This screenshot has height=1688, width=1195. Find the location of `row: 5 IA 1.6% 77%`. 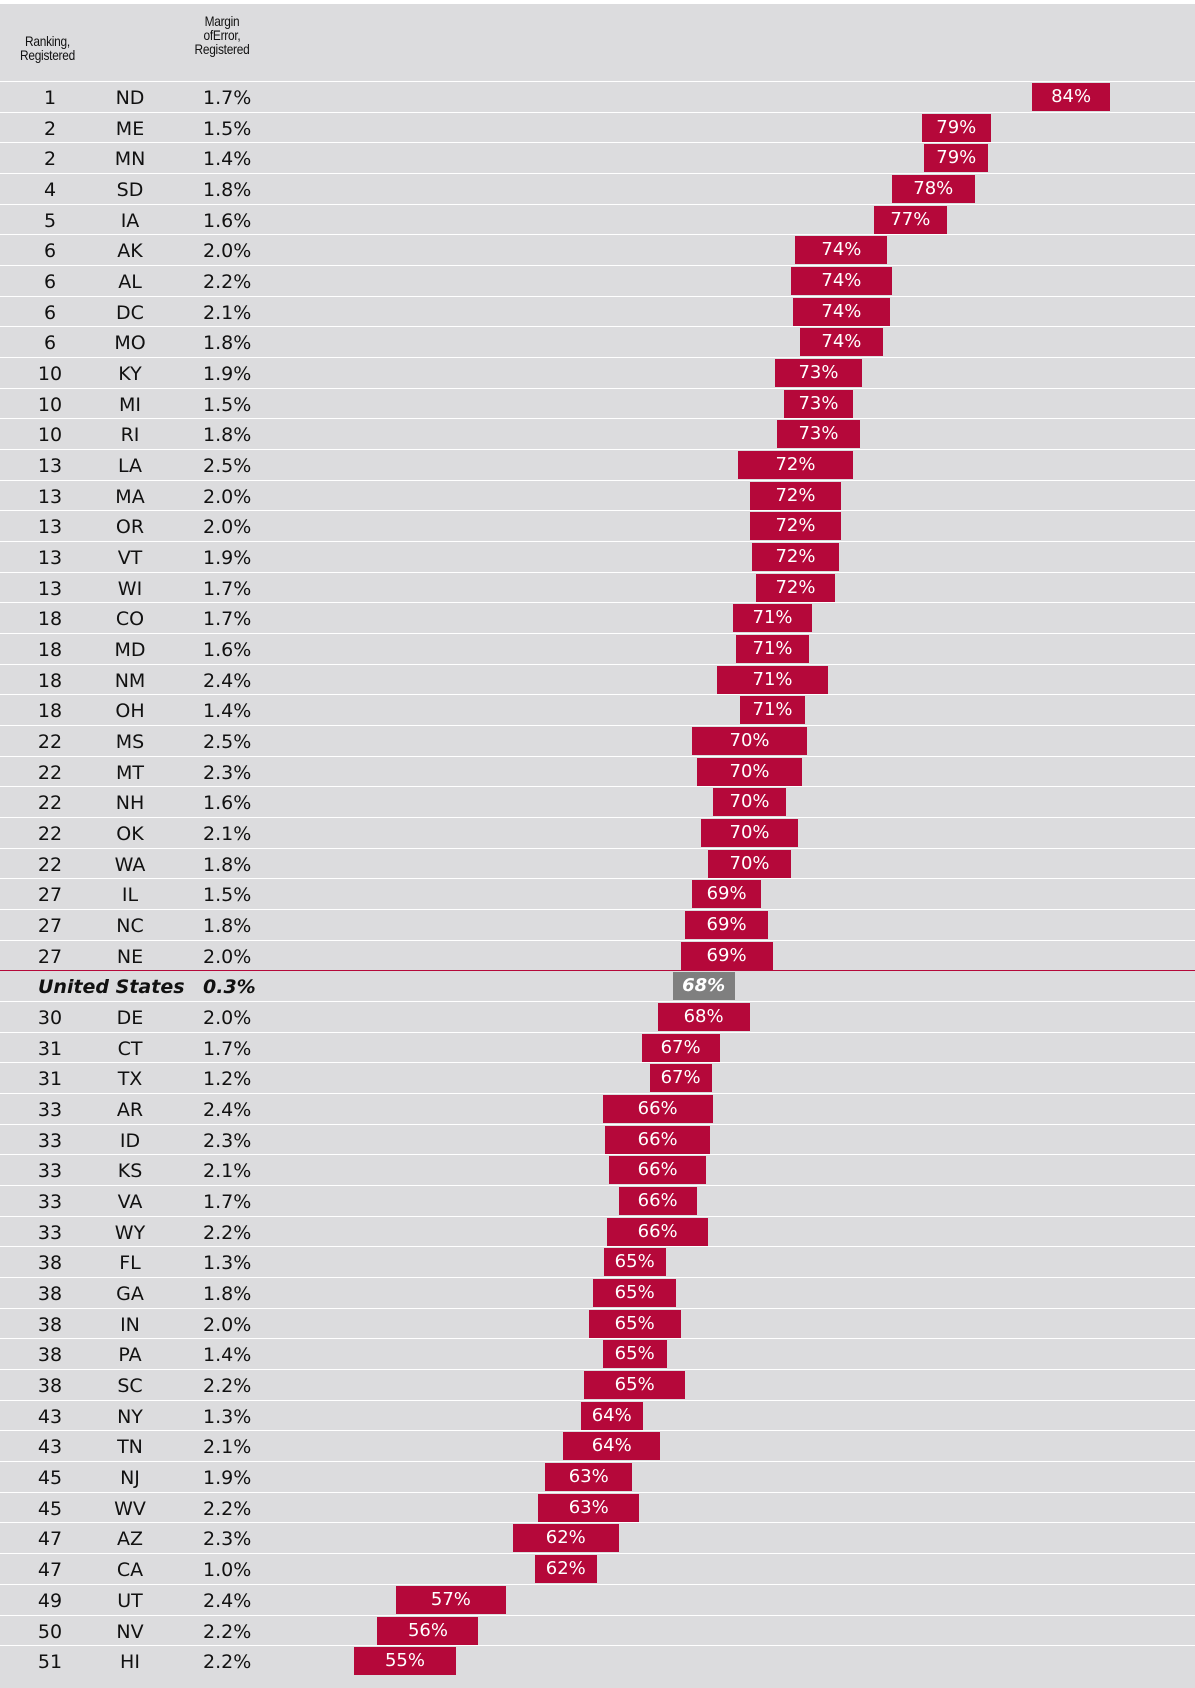

row: 5 IA 1.6% 77% is located at coordinates (597, 219).